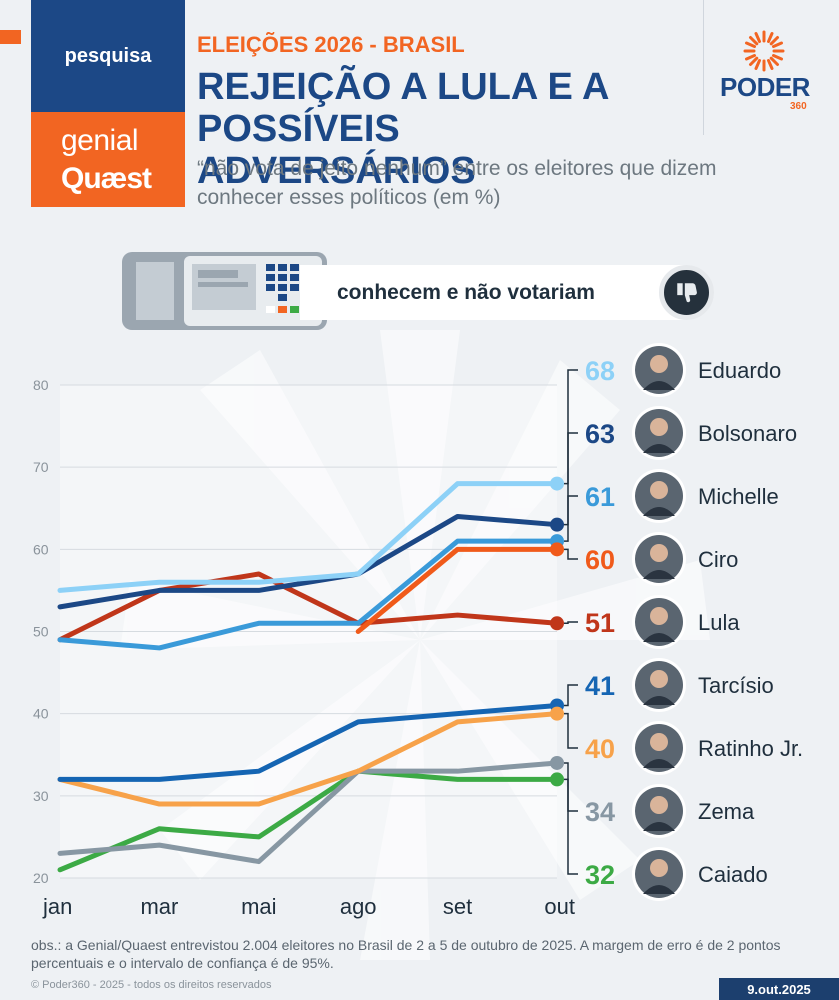  Describe the element at coordinates (41, 385) in the screenshot. I see `y-tick-label: 80` at that location.